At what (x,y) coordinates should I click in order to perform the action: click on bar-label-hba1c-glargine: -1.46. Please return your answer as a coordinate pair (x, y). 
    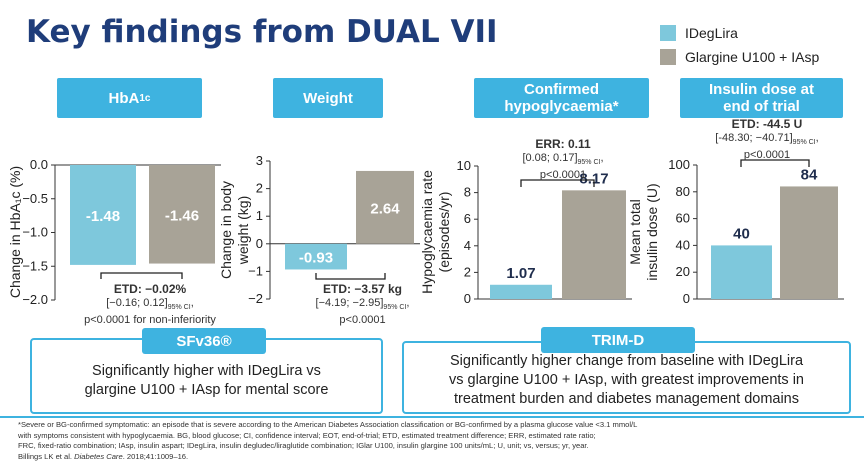
    Looking at the image, I should click on (182, 215).